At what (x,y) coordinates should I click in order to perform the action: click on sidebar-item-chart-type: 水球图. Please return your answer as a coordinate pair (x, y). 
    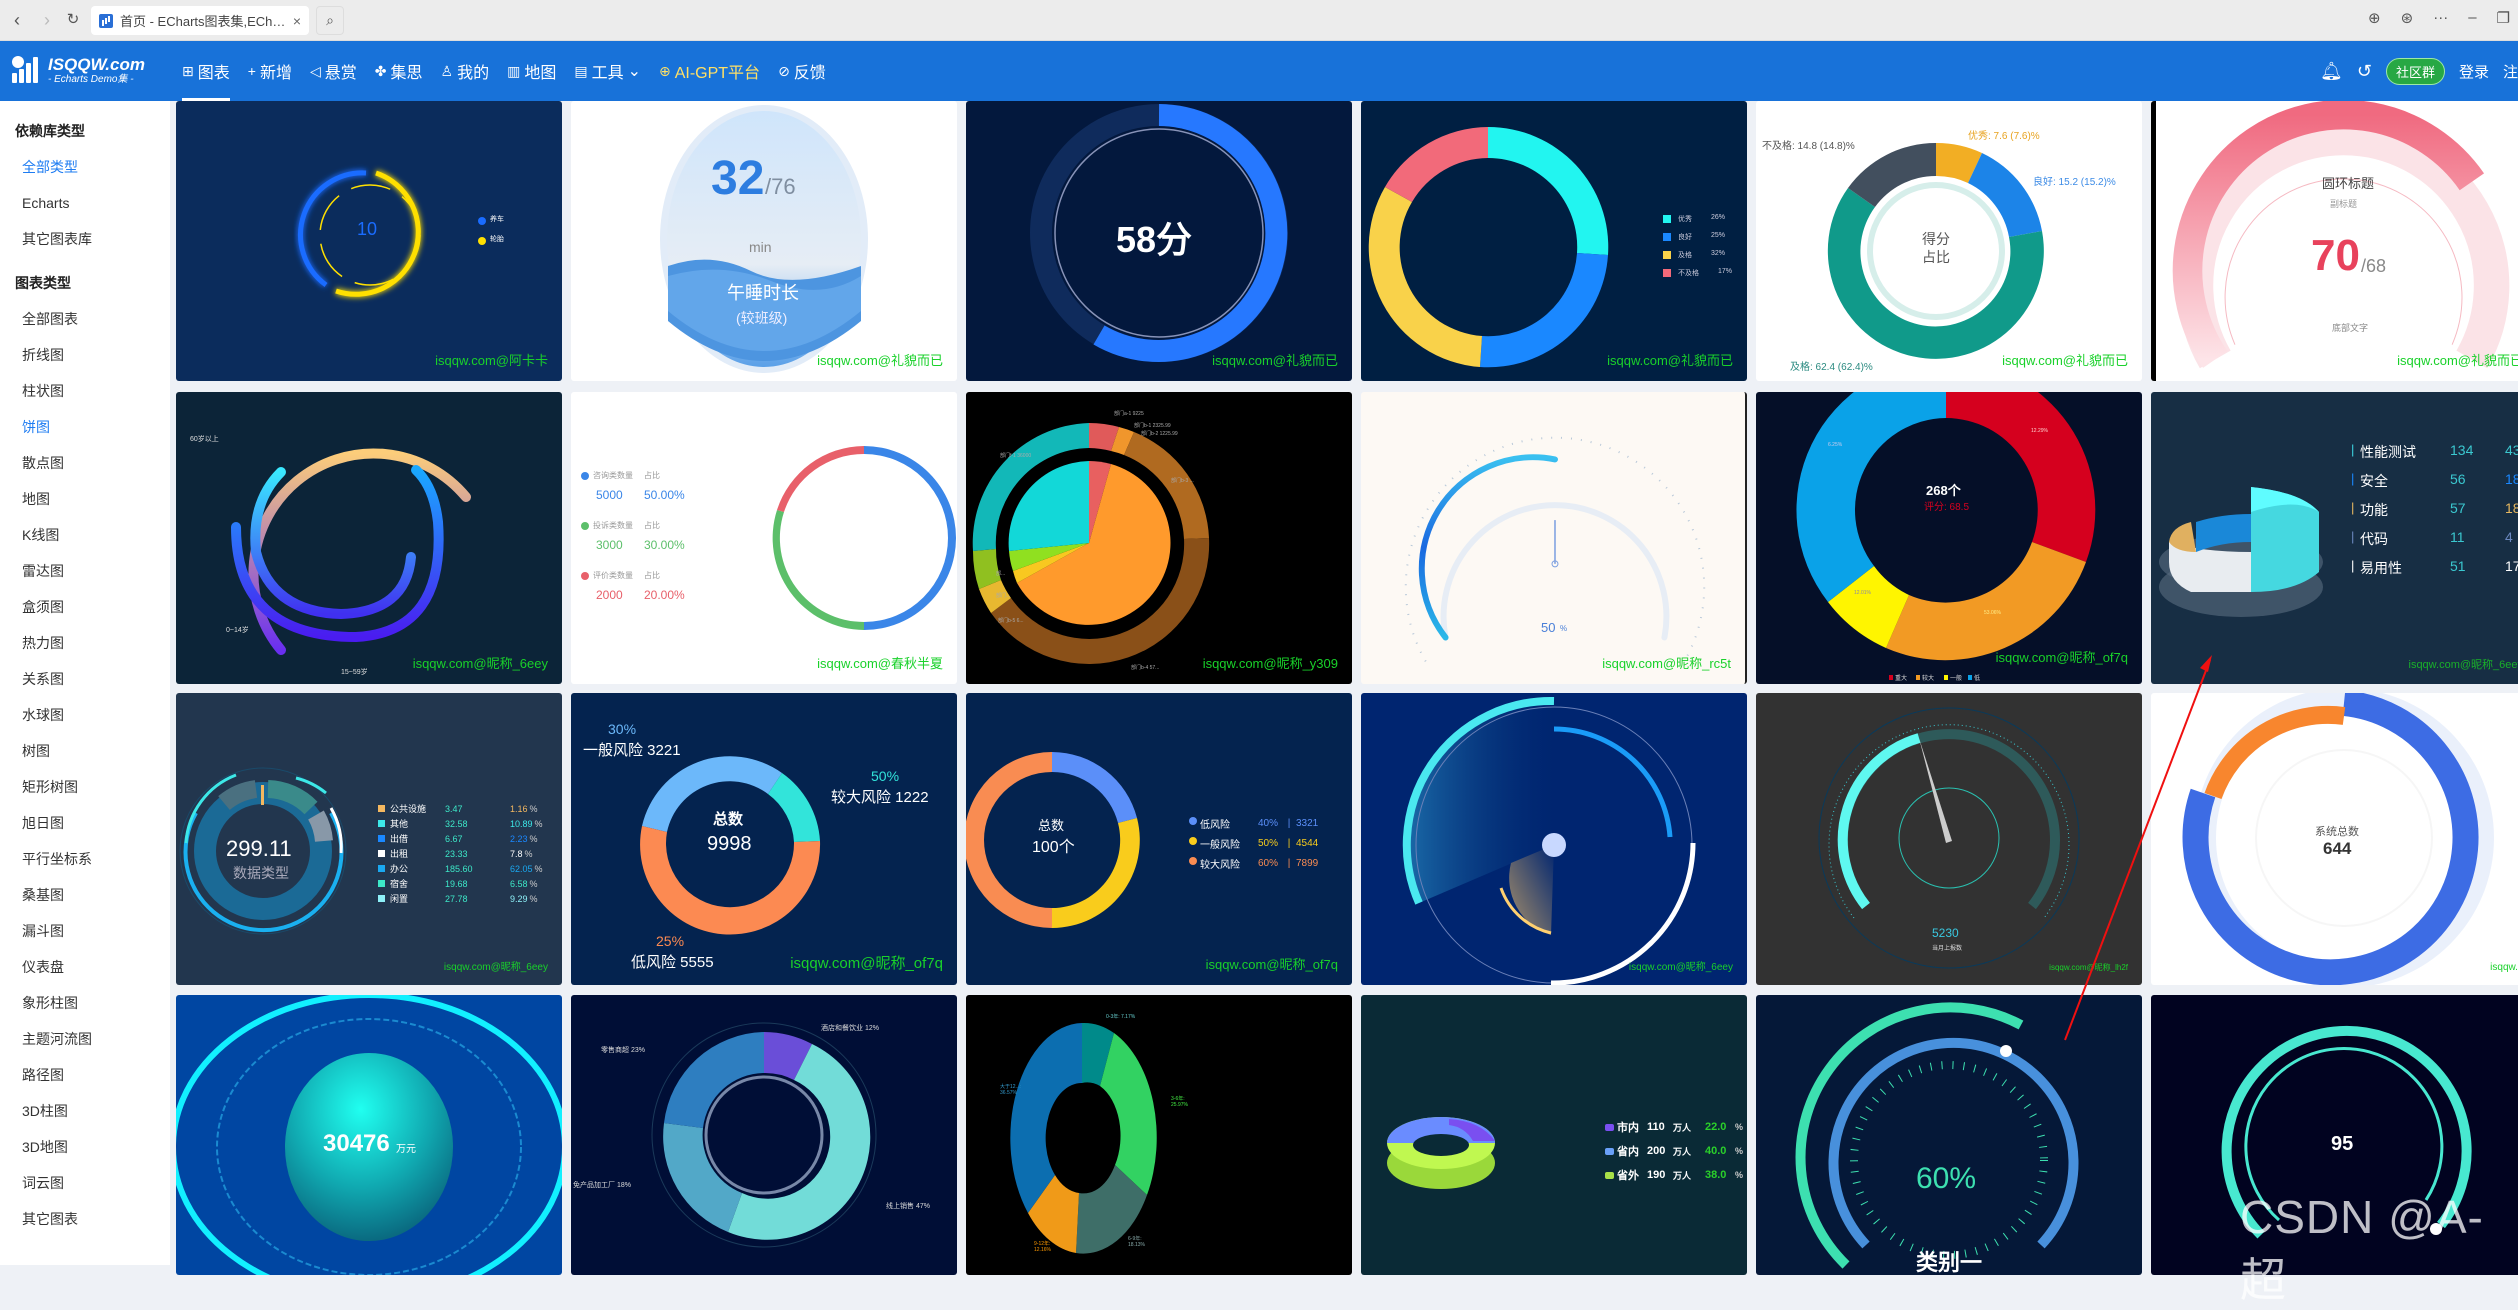
    Looking at the image, I should click on (85, 721).